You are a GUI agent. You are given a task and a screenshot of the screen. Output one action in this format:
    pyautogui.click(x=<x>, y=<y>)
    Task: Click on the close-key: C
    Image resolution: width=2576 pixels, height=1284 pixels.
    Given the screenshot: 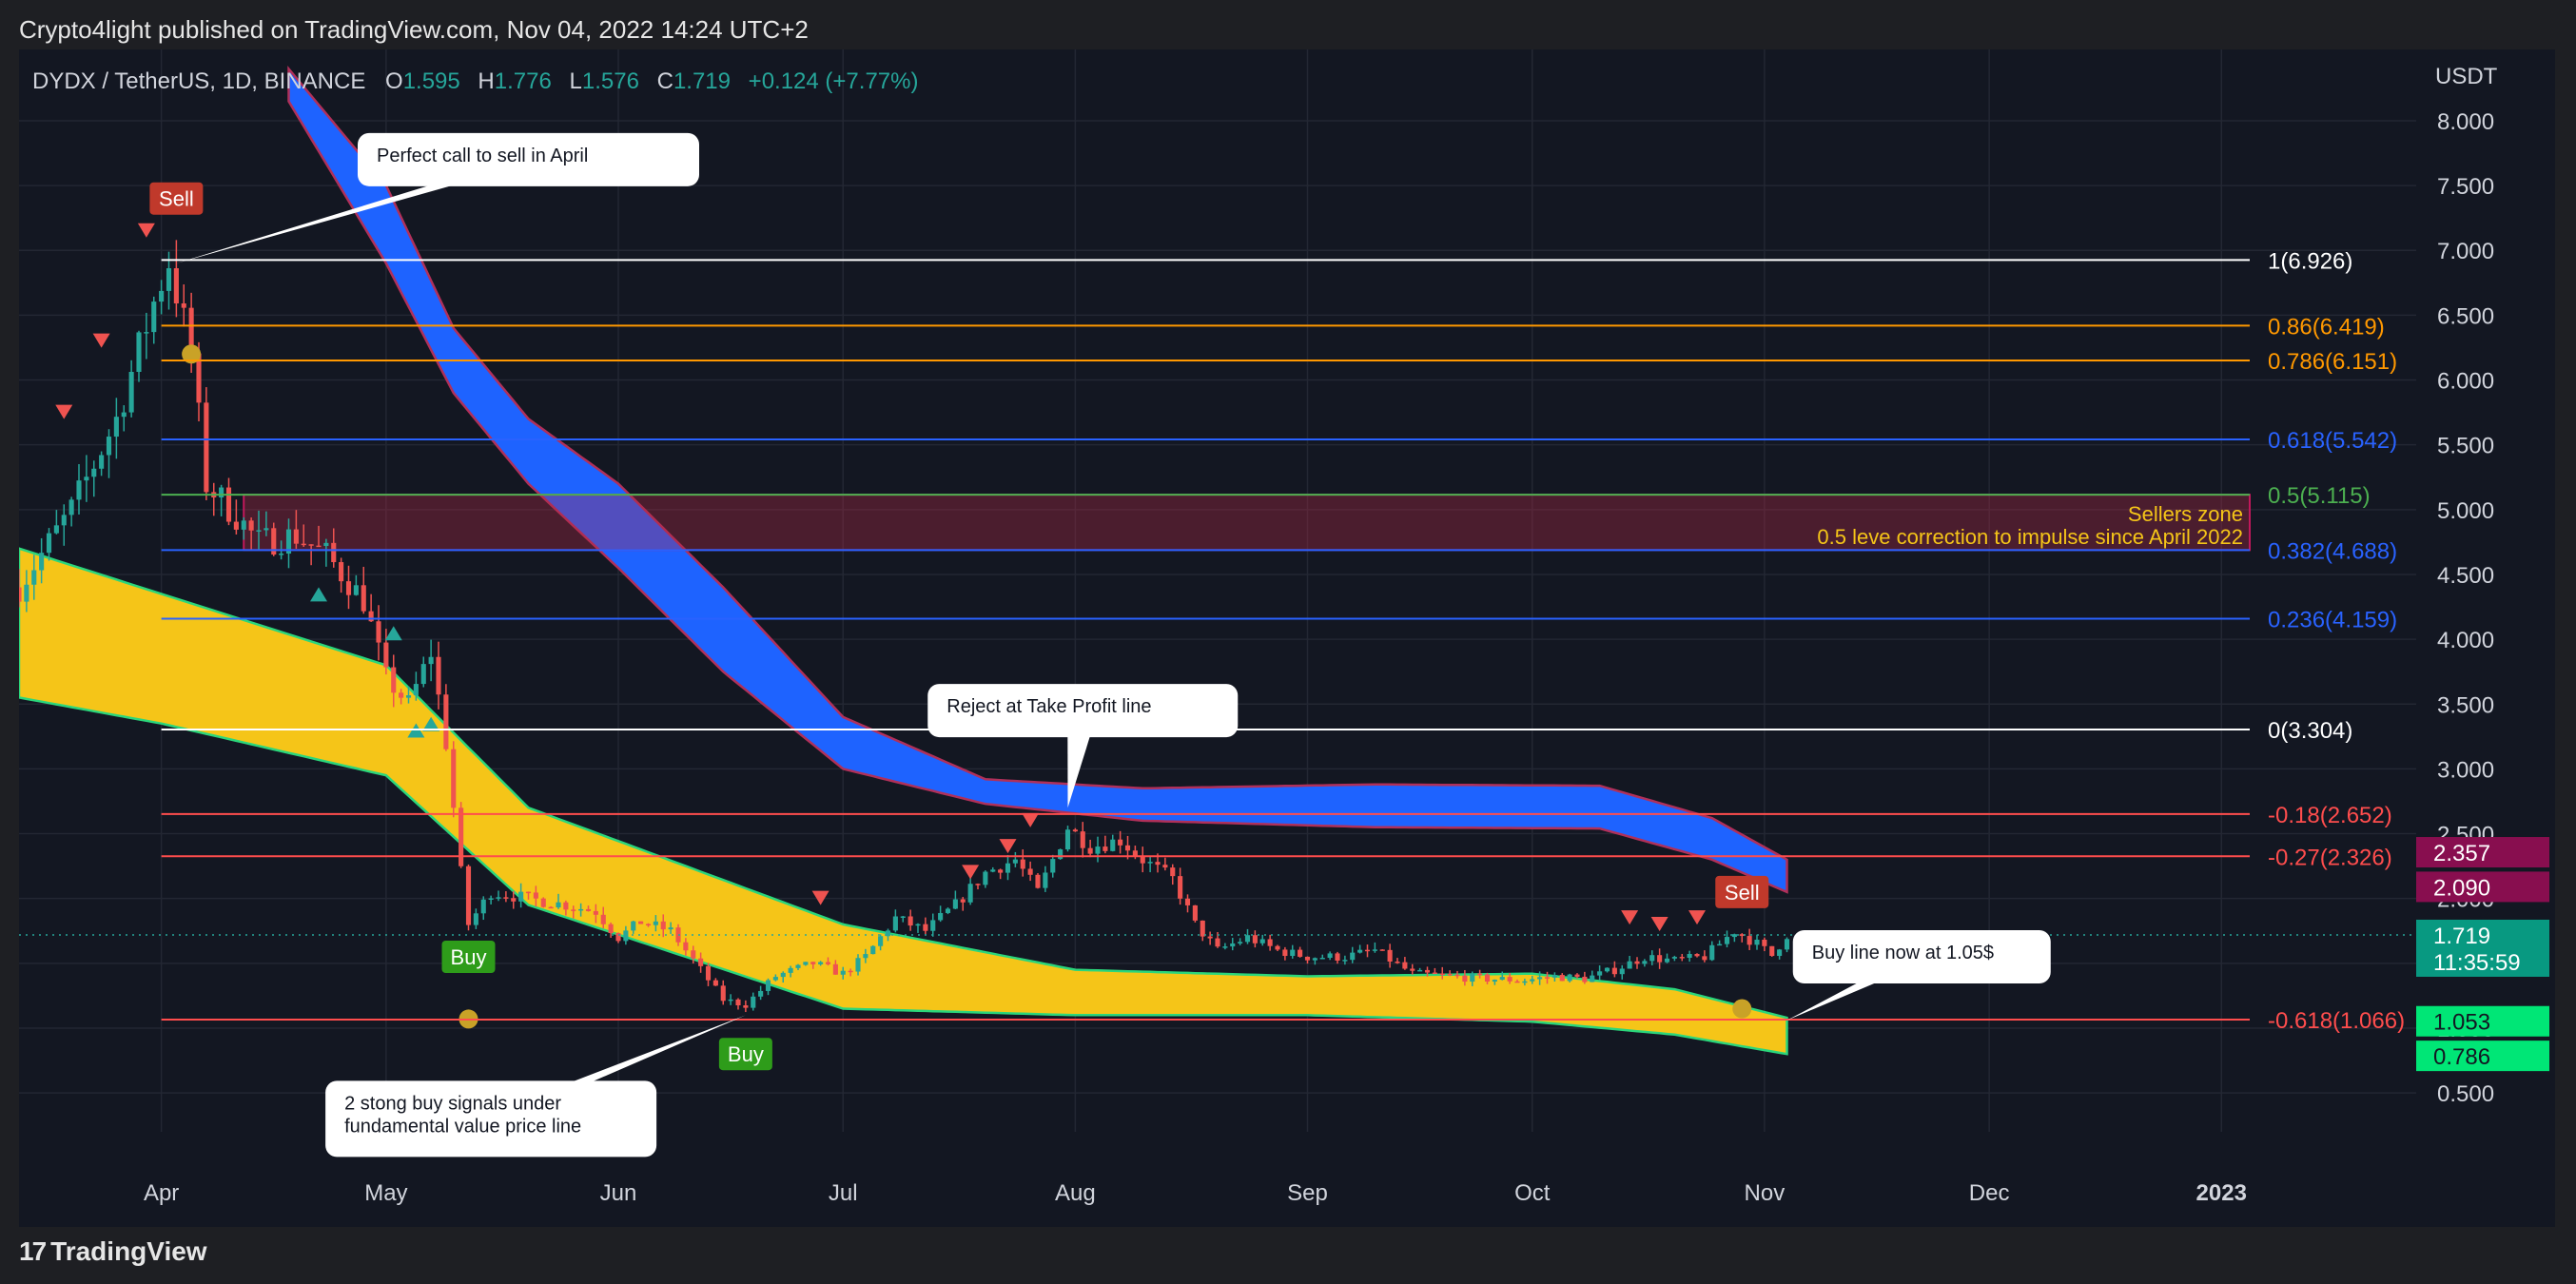 What is the action you would take?
    pyautogui.click(x=665, y=81)
    